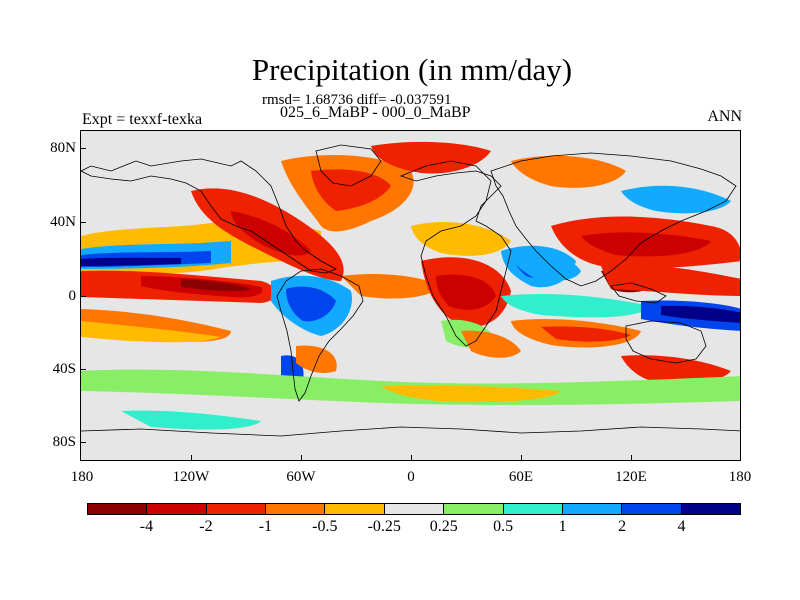 This screenshot has width=800, height=600. What do you see at coordinates (471, 393) in the screenshot?
I see `dry-band-southern-ocean` at bounding box center [471, 393].